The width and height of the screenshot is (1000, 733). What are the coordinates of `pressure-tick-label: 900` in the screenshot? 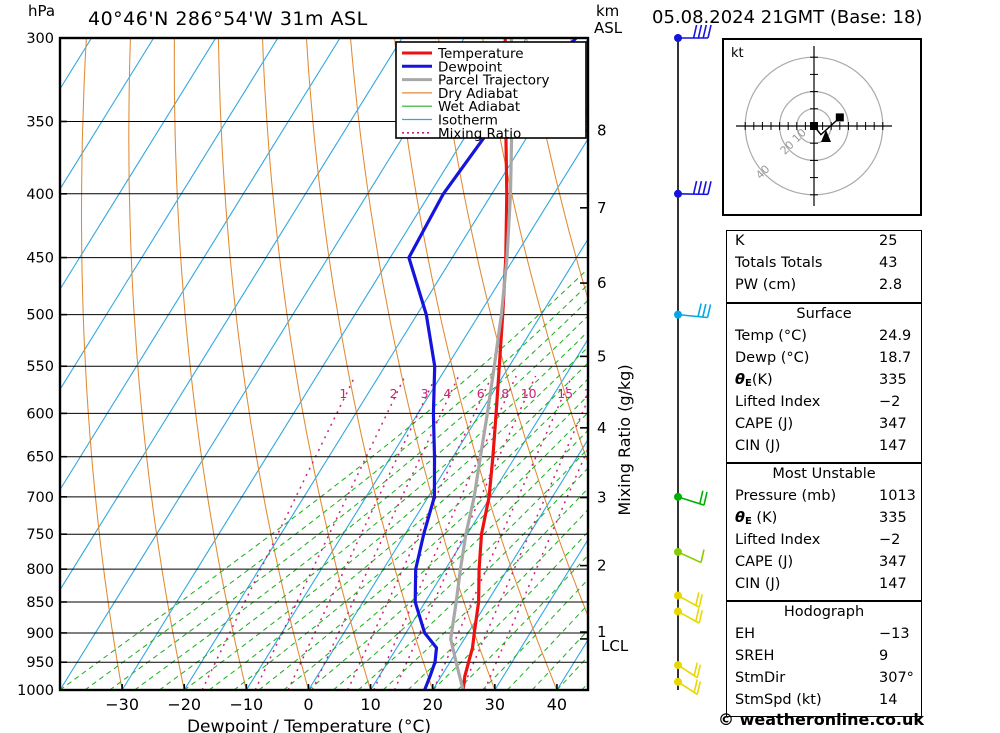 It's located at (40, 634).